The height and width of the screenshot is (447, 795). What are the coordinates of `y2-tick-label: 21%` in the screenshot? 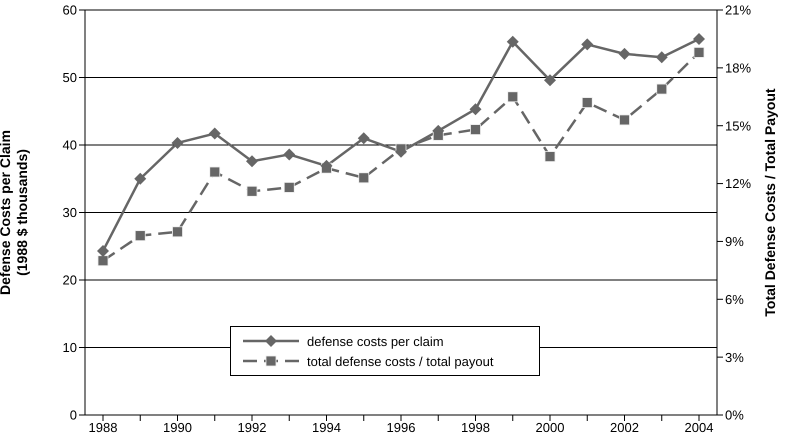 It's located at (738, 10).